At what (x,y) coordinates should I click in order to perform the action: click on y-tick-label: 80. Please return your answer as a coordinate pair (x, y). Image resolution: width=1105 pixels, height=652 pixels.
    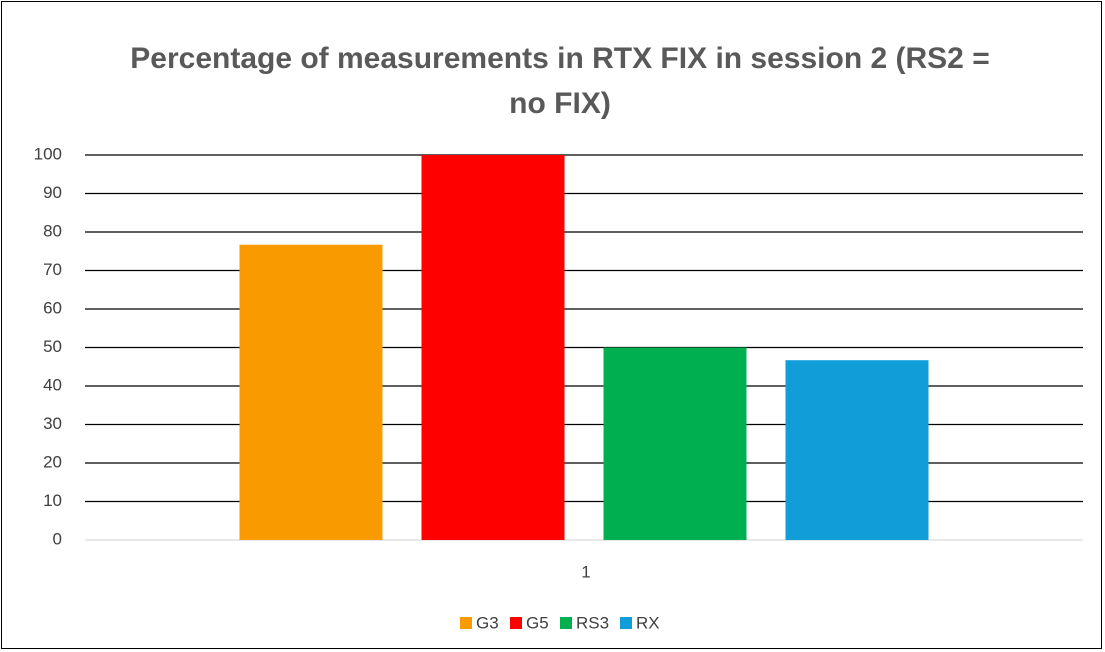
    Looking at the image, I should click on (52, 230).